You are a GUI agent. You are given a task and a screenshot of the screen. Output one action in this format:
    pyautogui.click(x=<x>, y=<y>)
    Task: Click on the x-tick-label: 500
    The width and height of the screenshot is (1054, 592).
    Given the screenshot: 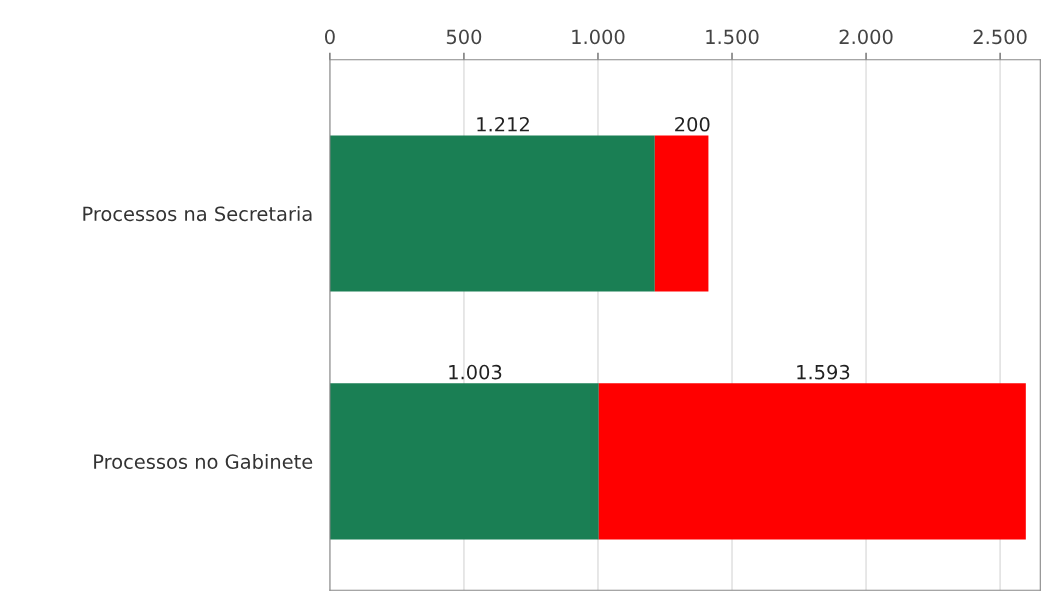 What is the action you would take?
    pyautogui.click(x=464, y=37)
    